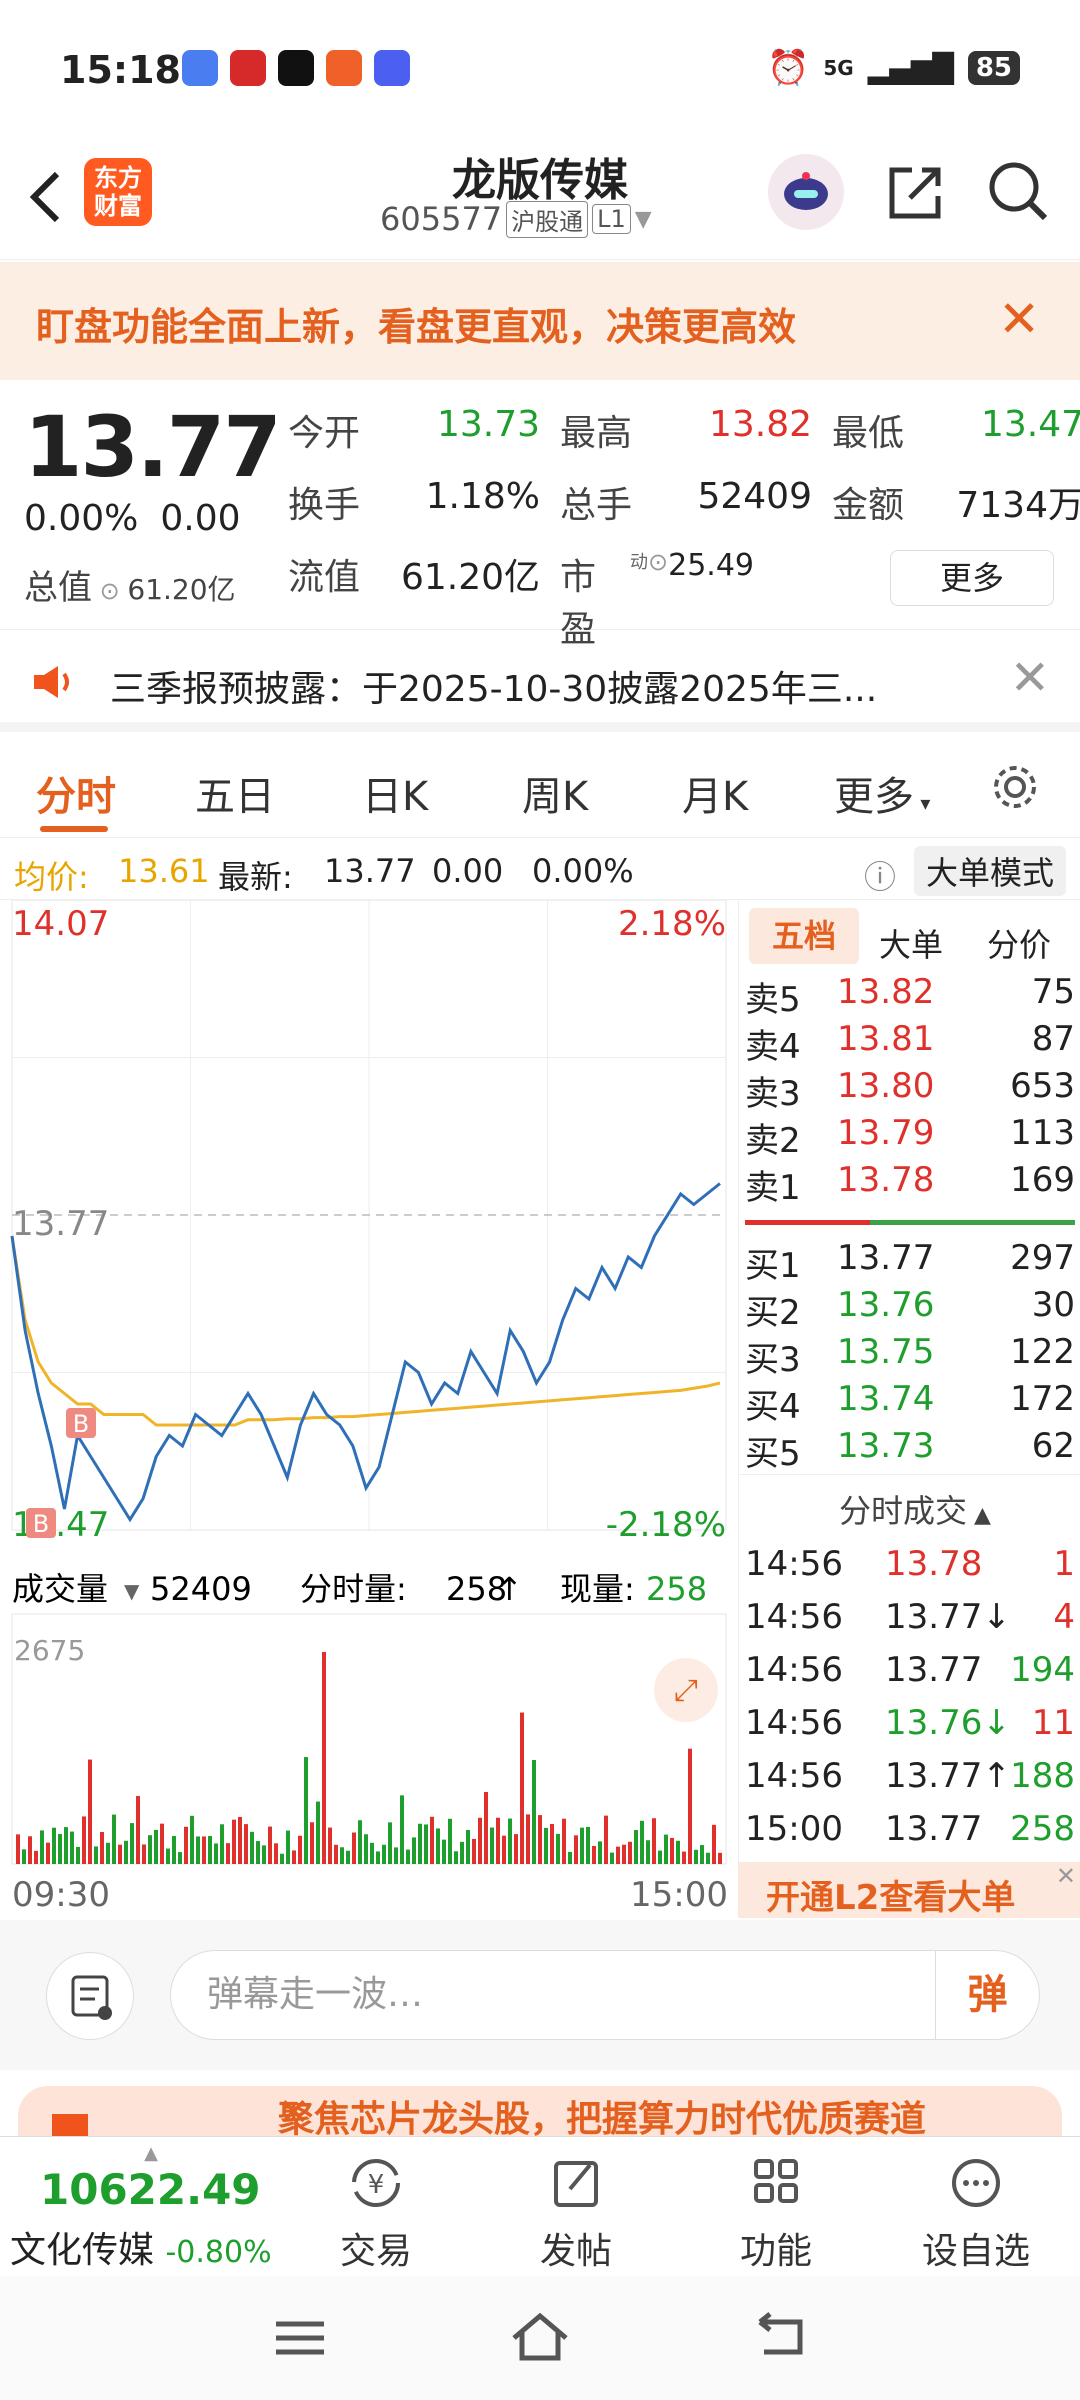 Image resolution: width=1080 pixels, height=2400 pixels. What do you see at coordinates (1019, 319) in the screenshot?
I see `banner-close-icon: ✕` at bounding box center [1019, 319].